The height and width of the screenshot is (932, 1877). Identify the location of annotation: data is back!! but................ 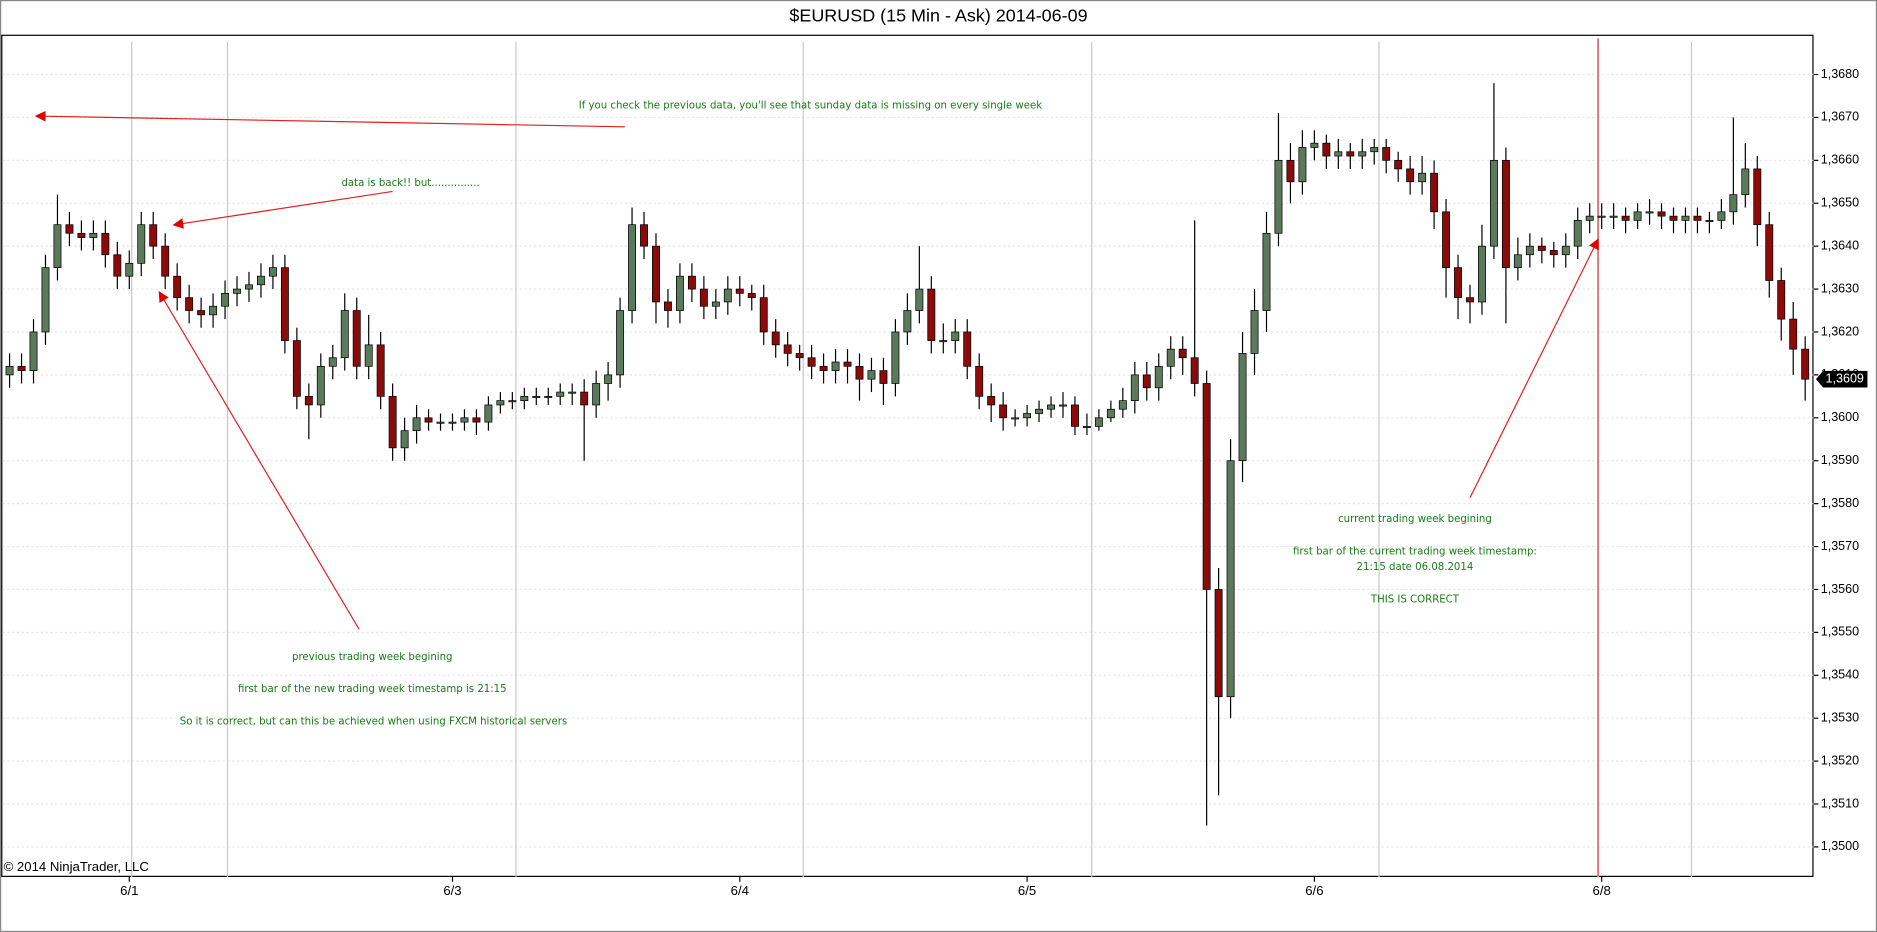
(410, 183).